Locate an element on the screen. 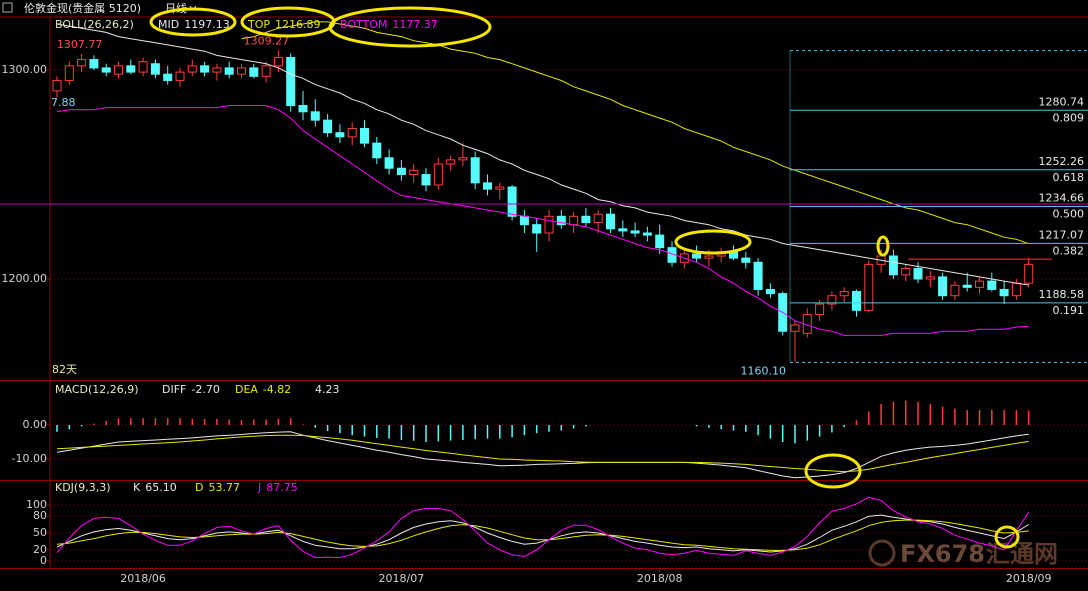  series-value: 65.10 is located at coordinates (161, 487).